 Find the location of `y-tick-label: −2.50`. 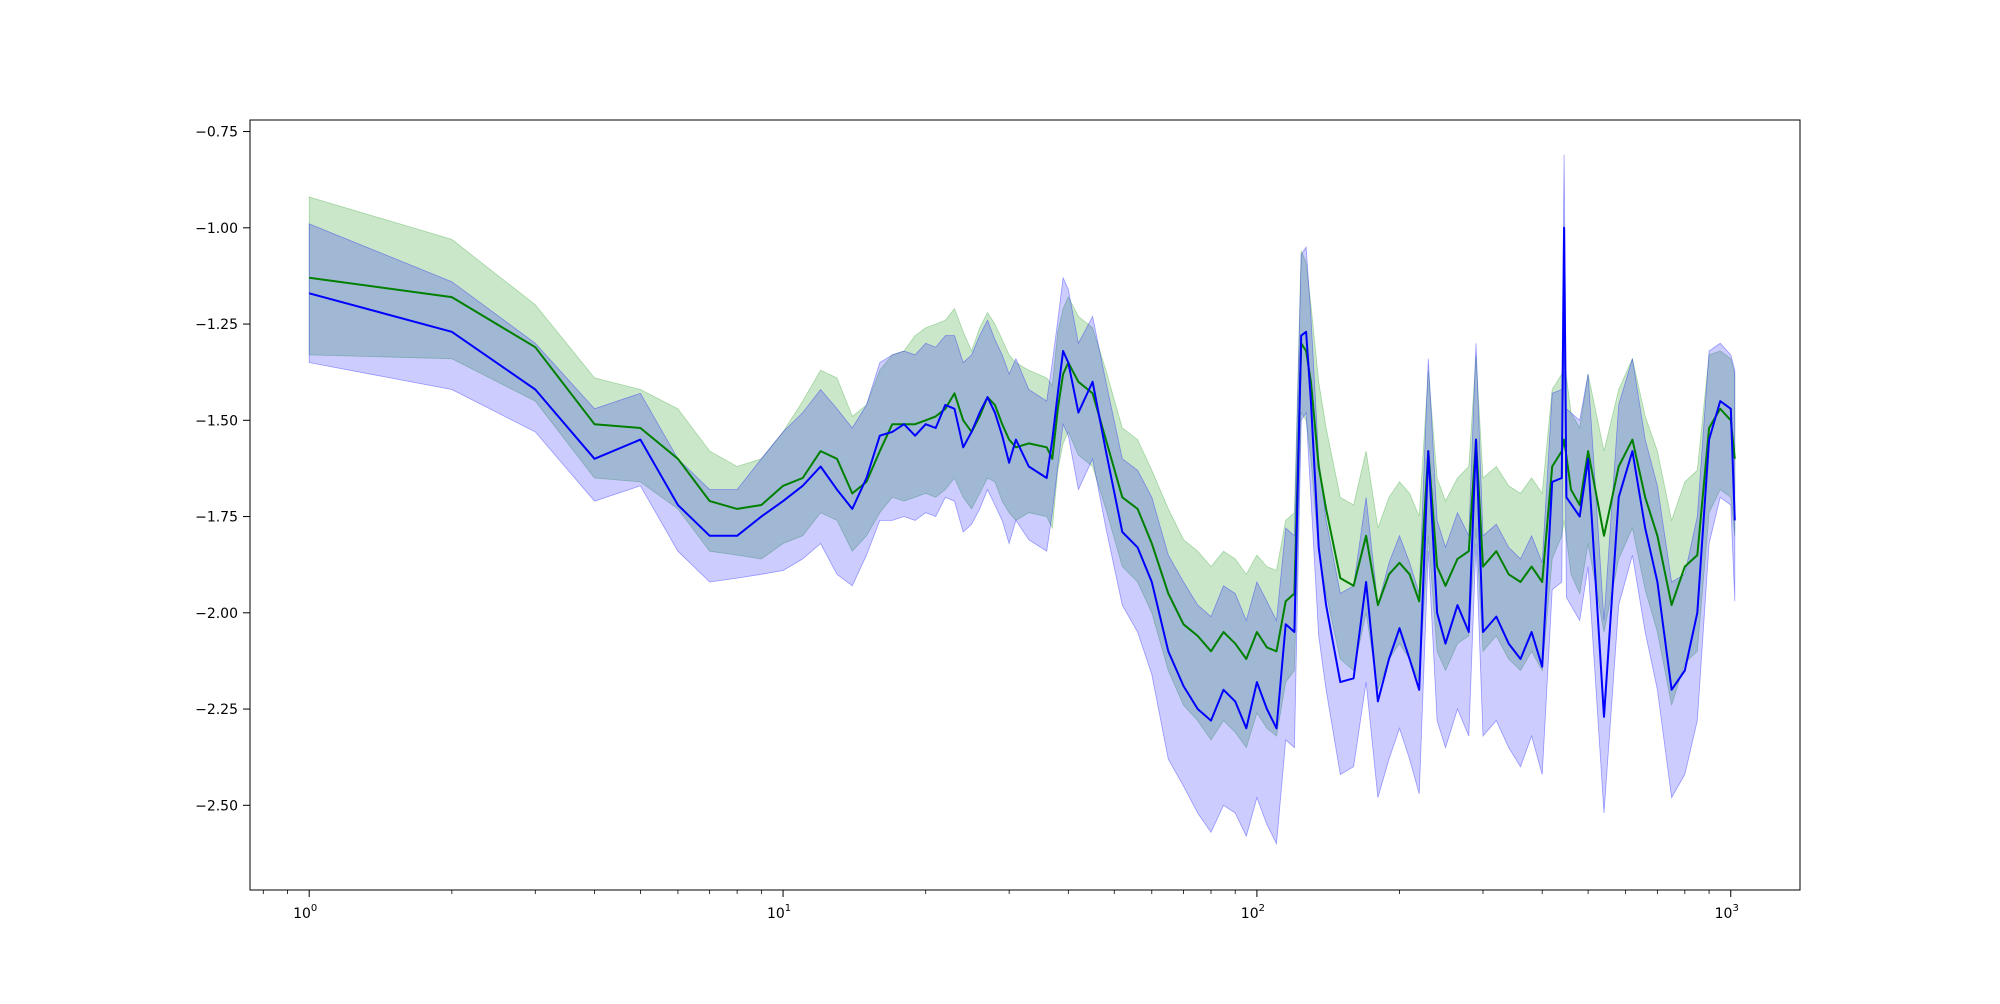

y-tick-label: −2.50 is located at coordinates (216, 806).